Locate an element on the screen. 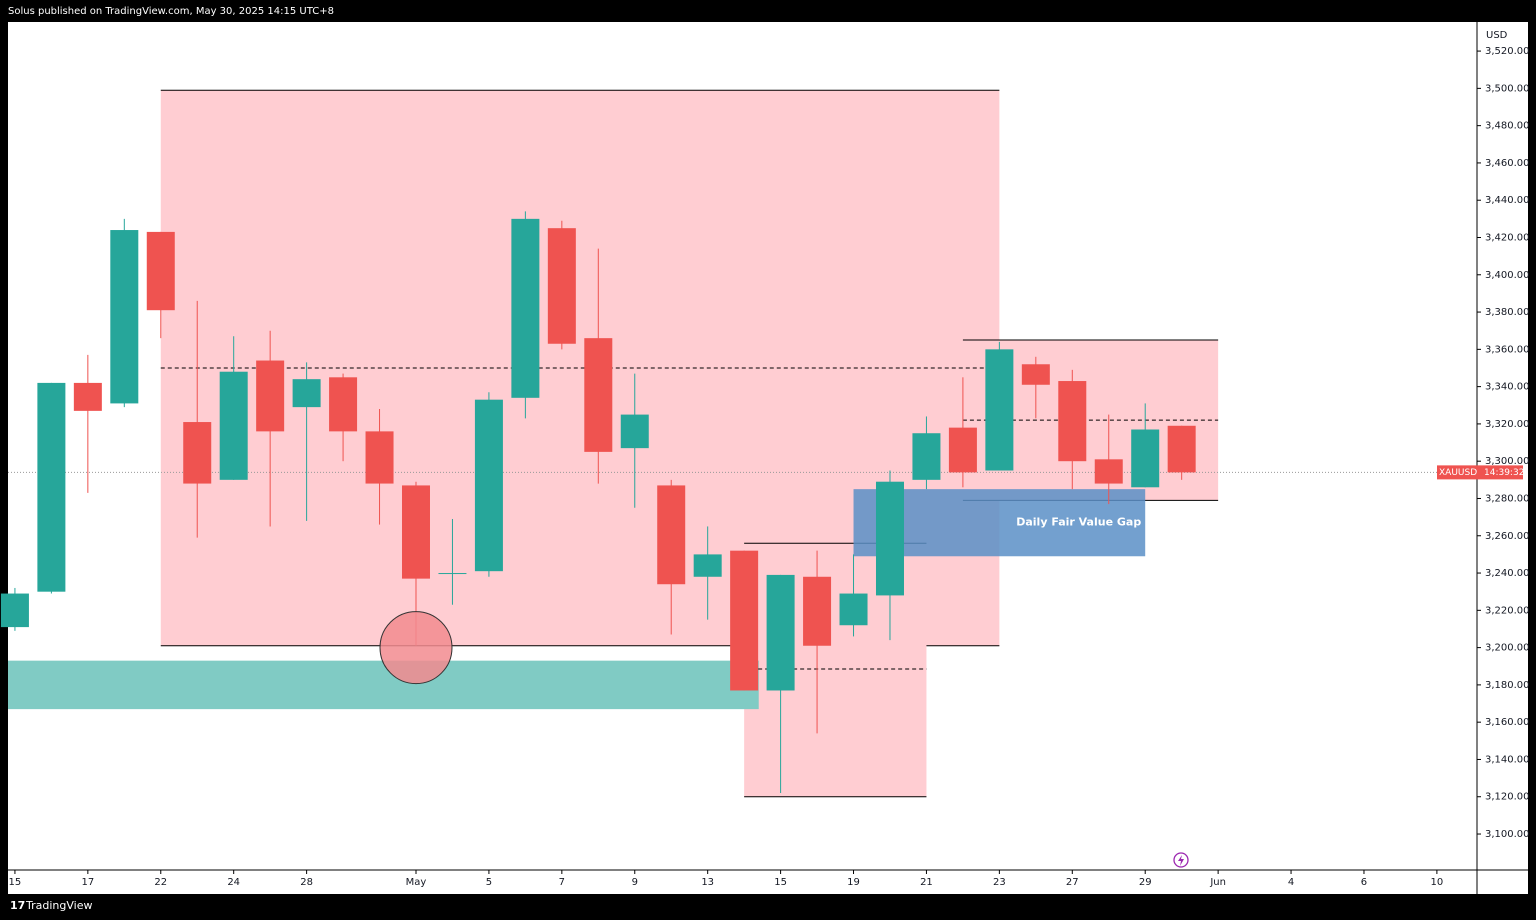 The height and width of the screenshot is (920, 1536). alert-bolt is located at coordinates (1181, 860).